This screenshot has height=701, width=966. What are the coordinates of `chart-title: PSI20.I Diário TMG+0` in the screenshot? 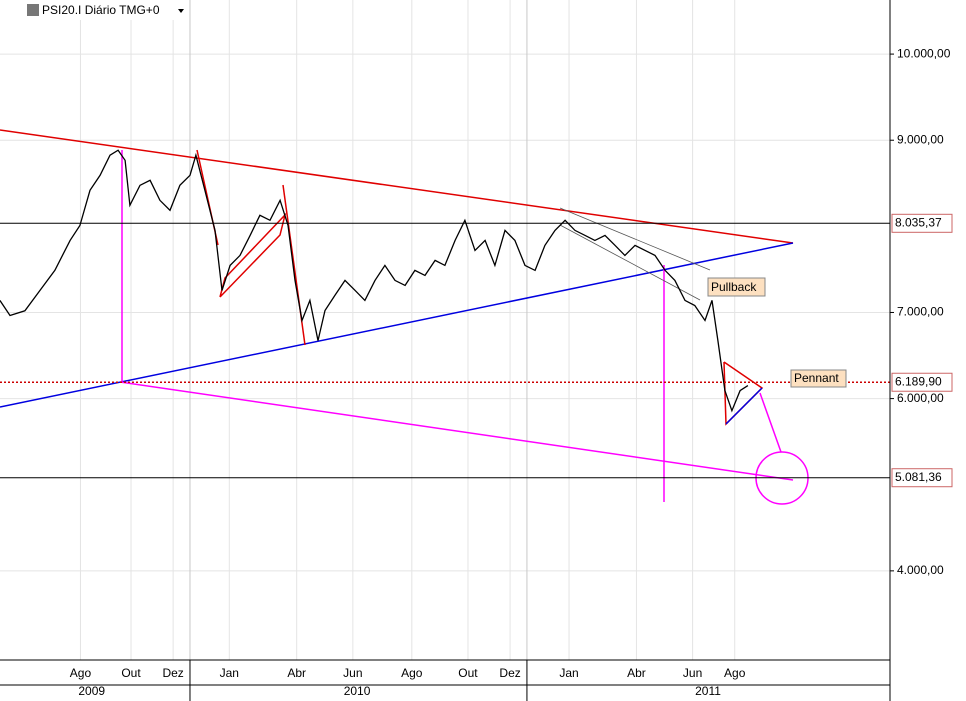 It's located at (101, 10).